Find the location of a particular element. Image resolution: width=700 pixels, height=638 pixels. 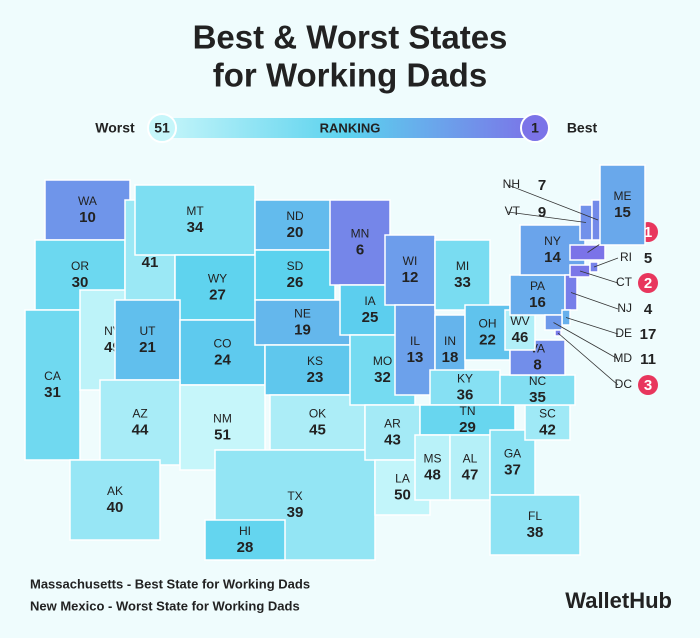

state-abbr: IA is located at coordinates (369, 301).